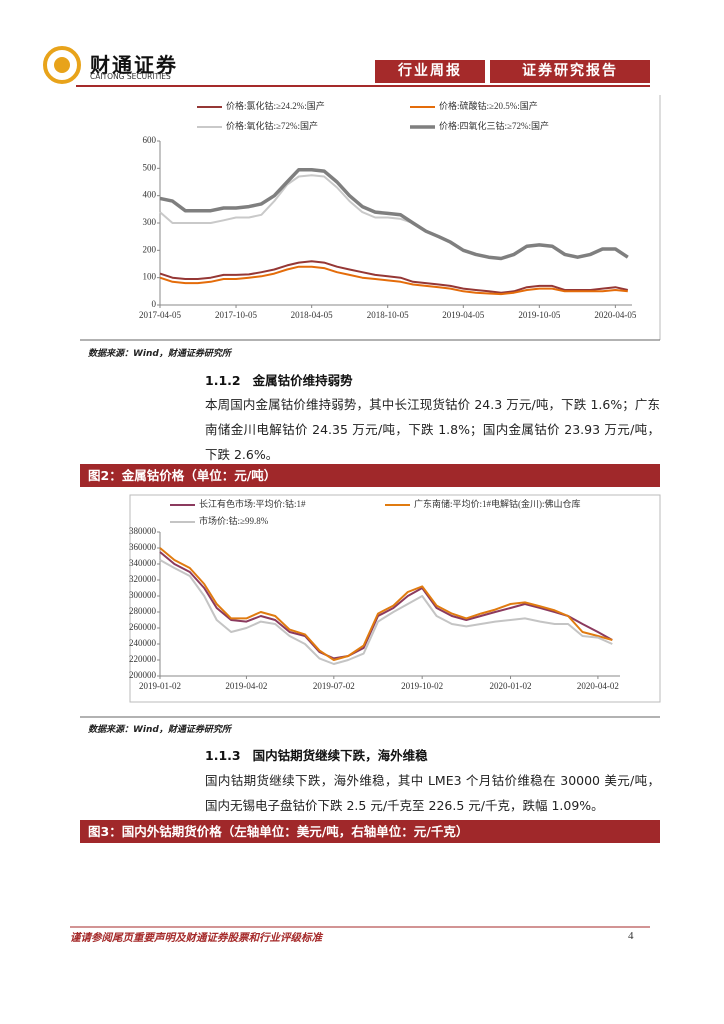 This screenshot has width=724, height=1024. What do you see at coordinates (370, 831) in the screenshot?
I see `figure-caption: 图3：国内外钴期货价格（左轴单位：美元/吨，右轴单位：元/千克）` at bounding box center [370, 831].